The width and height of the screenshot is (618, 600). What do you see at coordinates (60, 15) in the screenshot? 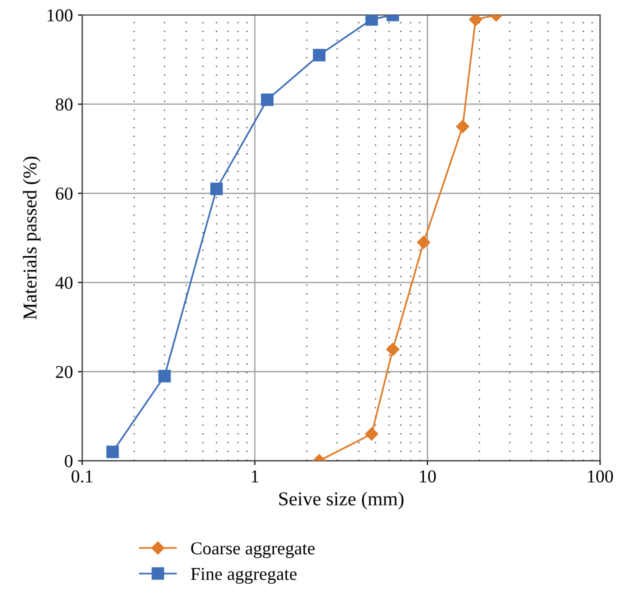
I see `y-tick-label: 100` at bounding box center [60, 15].